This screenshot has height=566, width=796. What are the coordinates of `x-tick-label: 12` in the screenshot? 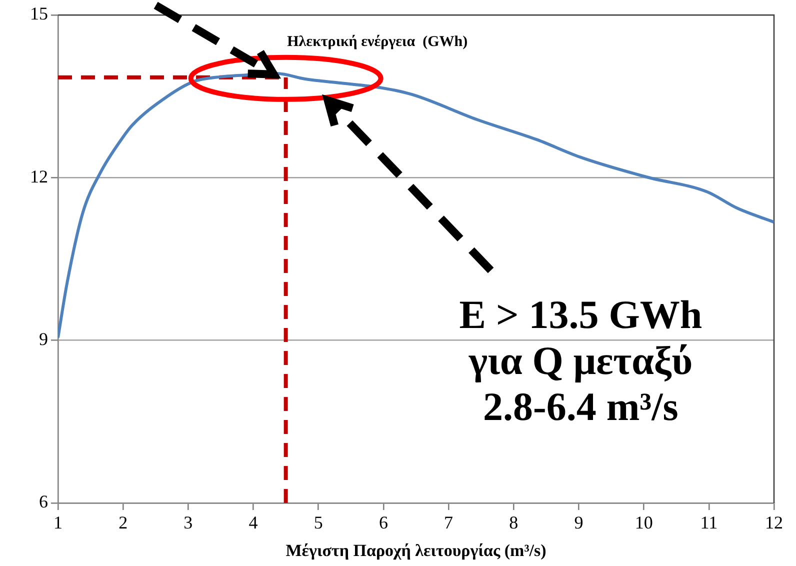 It's located at (774, 522).